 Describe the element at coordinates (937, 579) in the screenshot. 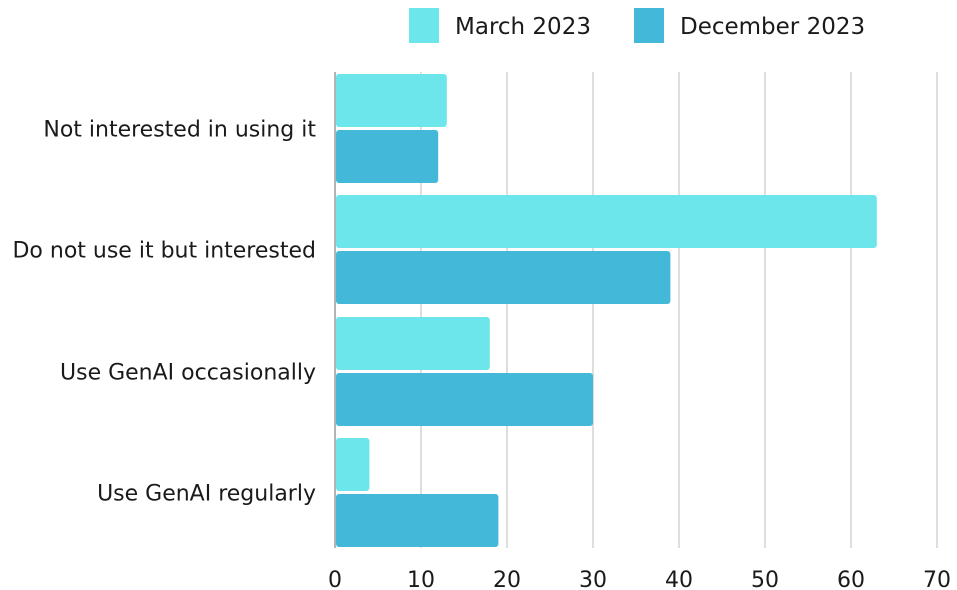

I see `x-tick-label-70: 70` at that location.